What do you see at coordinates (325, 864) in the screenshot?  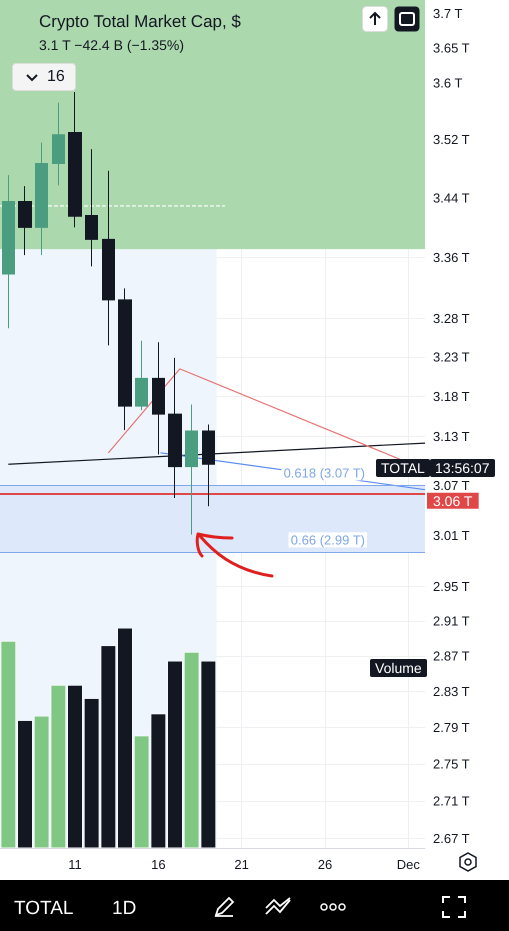 I see `x-tick-label: 26` at bounding box center [325, 864].